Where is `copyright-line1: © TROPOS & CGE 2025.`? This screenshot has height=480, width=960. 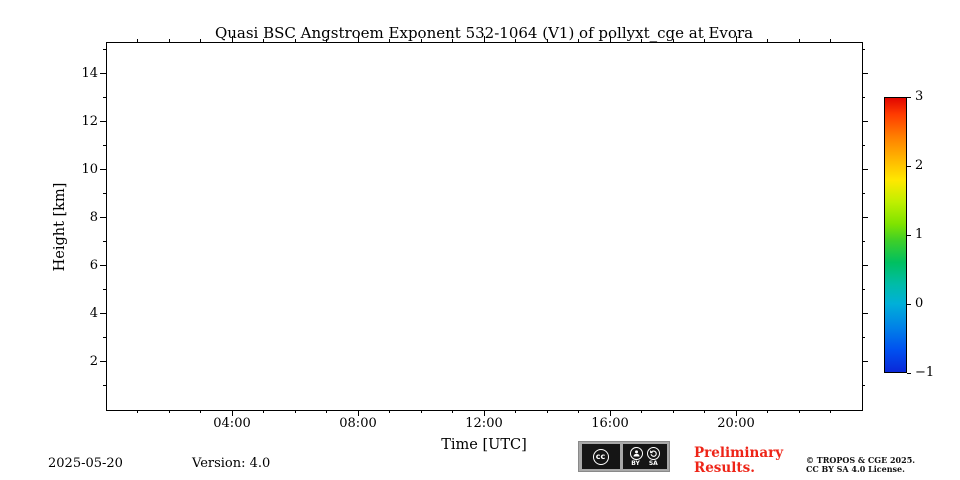
copyright-line1: © TROPOS & CGE 2025. is located at coordinates (861, 460).